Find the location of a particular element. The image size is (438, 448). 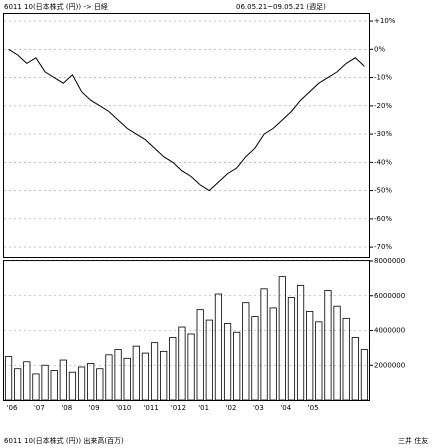

x-tick-label: '06 is located at coordinates (12, 408).